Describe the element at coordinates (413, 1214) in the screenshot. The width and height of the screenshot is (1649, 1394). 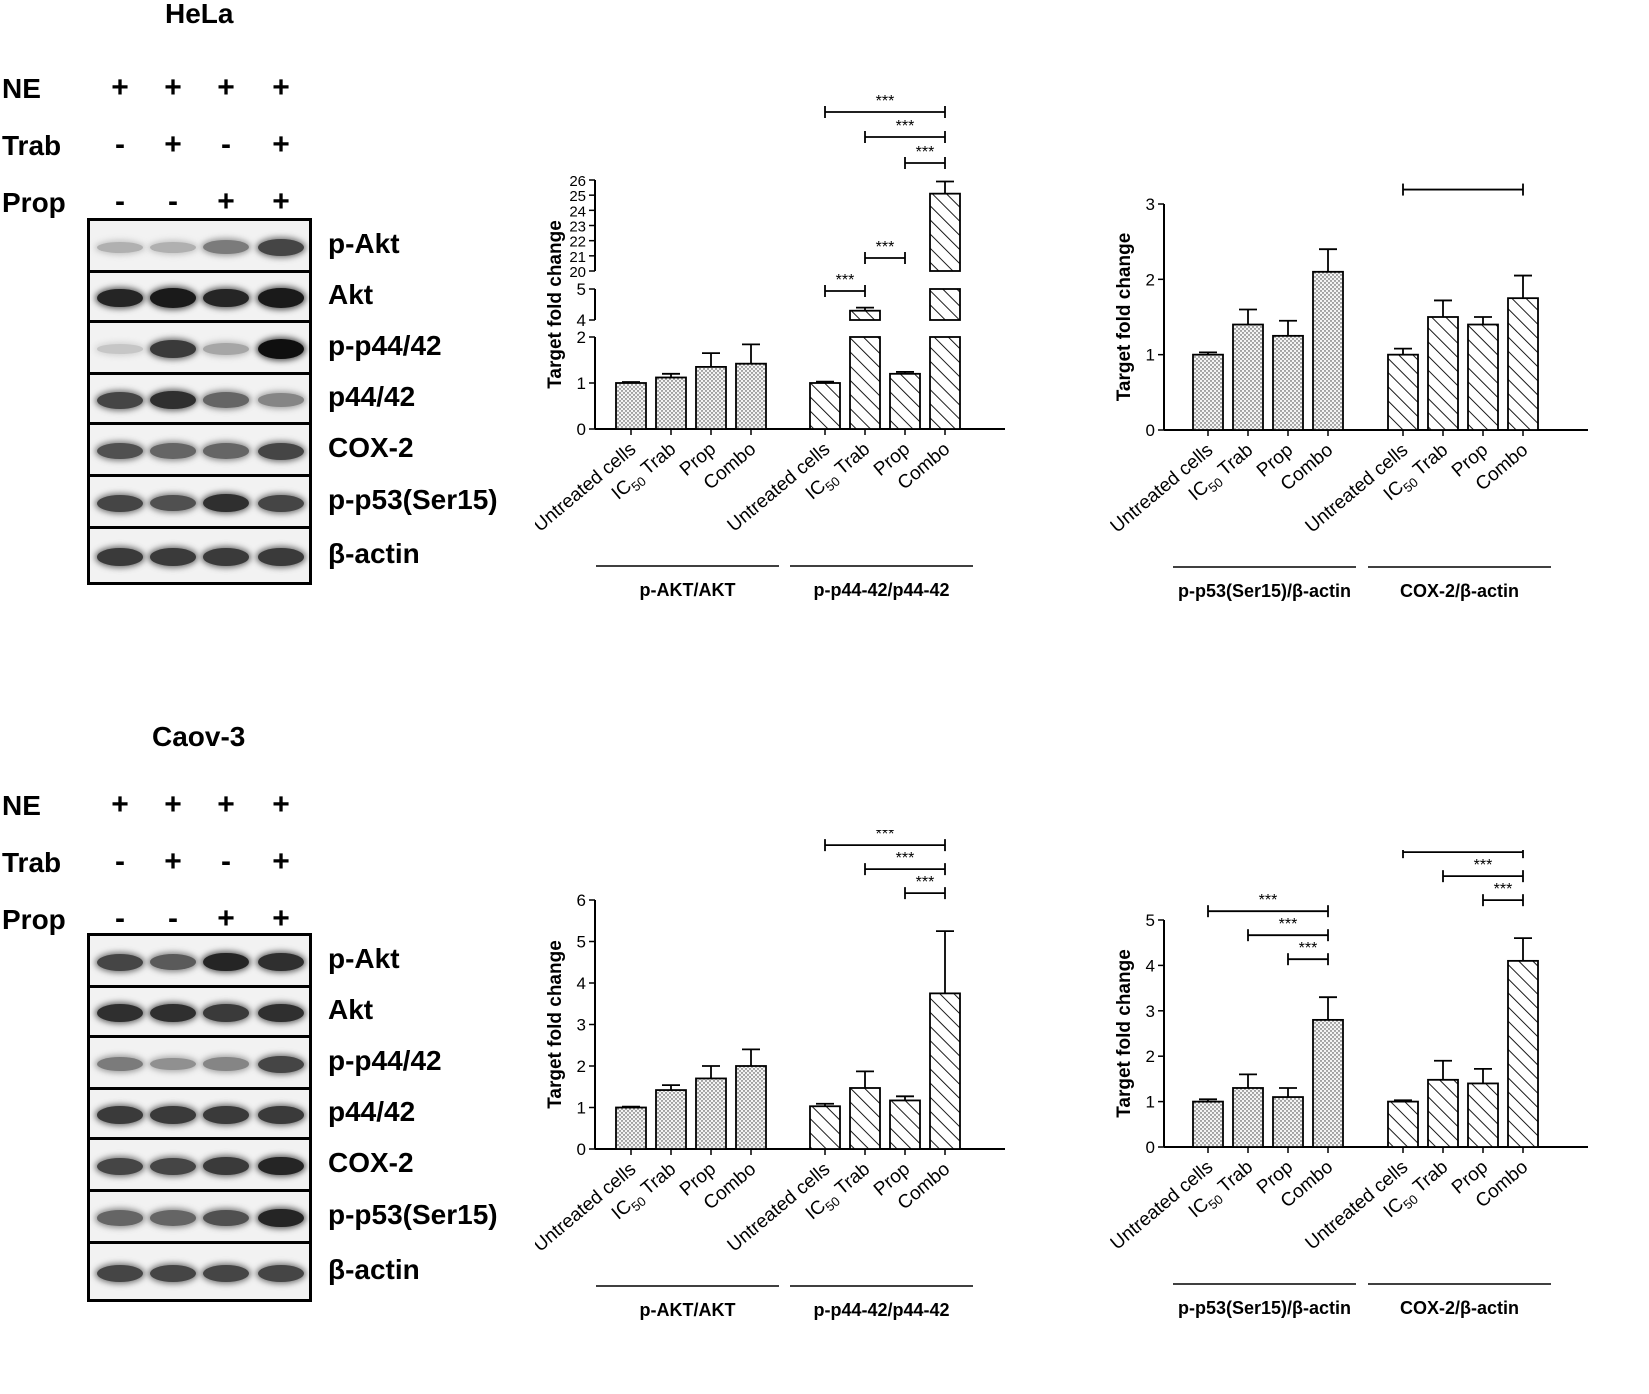
I see `band-label: p-p53(Ser15)` at that location.